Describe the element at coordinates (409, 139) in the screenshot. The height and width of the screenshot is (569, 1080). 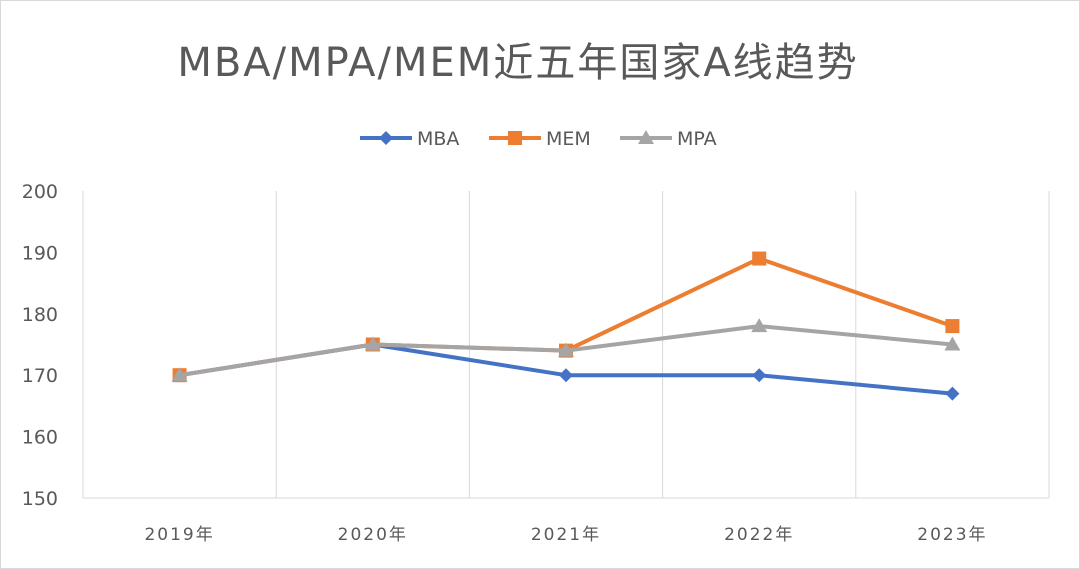
I see `legend-item-mba: MBA` at that location.